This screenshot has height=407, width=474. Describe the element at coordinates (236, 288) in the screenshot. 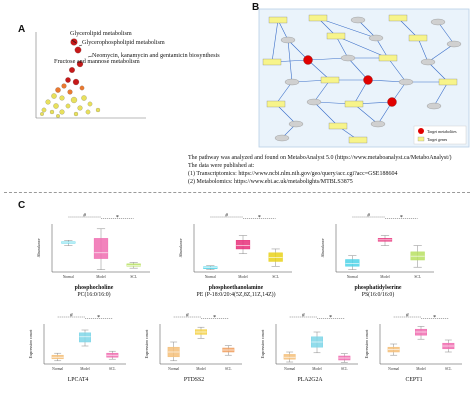

I see `plot-title-main: phosphoethanolamine` at that location.